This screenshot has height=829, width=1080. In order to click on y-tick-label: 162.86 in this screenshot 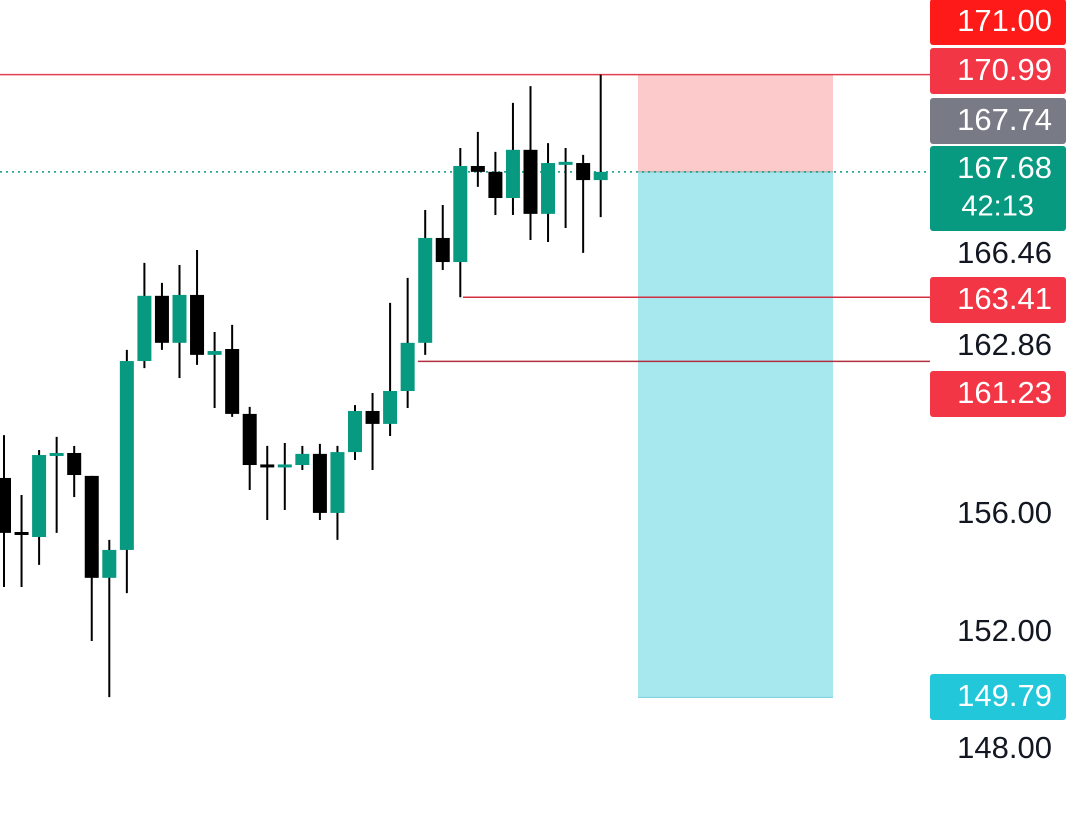, I will do `click(1004, 344)`.